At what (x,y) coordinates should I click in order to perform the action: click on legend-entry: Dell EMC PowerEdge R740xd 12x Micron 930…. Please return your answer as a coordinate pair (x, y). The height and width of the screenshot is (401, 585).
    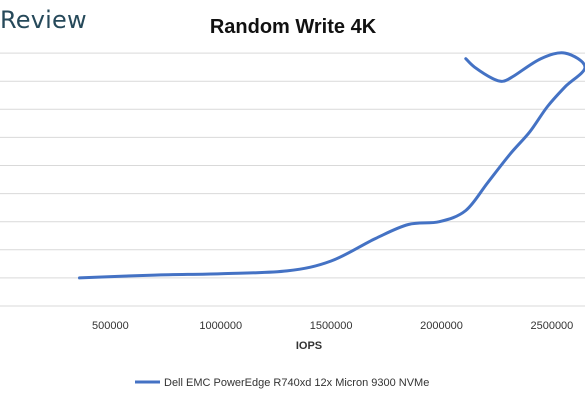
    Looking at the image, I should click on (296, 383).